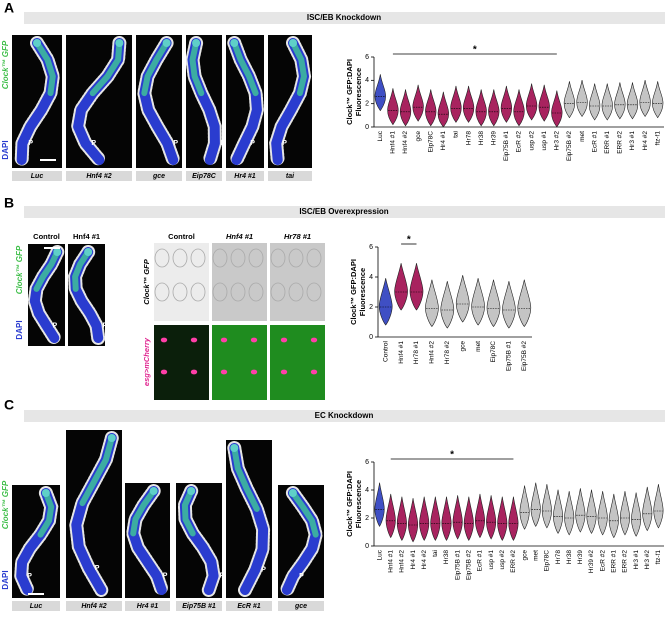  What do you see at coordinates (385, 351) in the screenshot?
I see `x-tick-label: Control` at bounding box center [385, 351].